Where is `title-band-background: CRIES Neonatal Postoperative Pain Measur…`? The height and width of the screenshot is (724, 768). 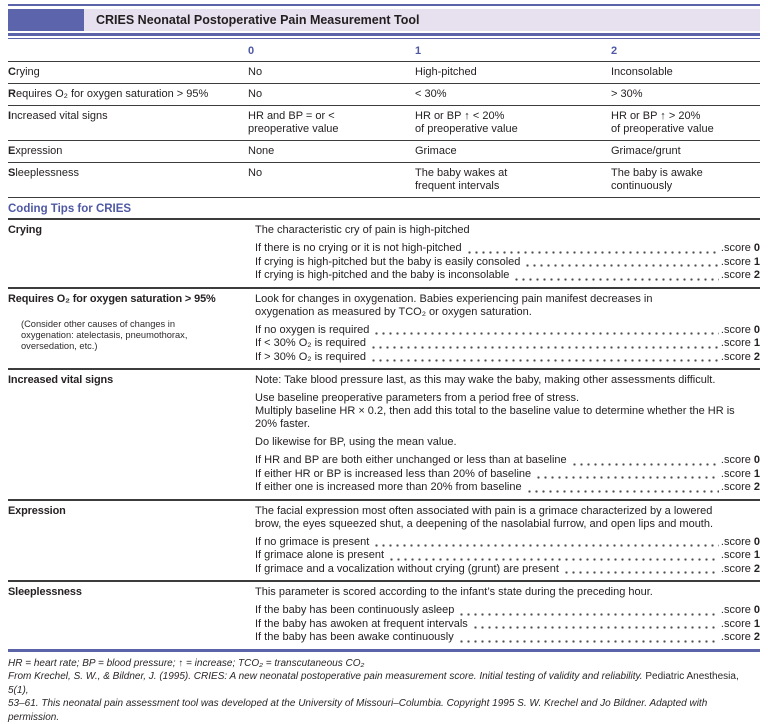
title-band-background: CRIES Neonatal Postoperative Pain Measur… is located at coordinates (422, 20).